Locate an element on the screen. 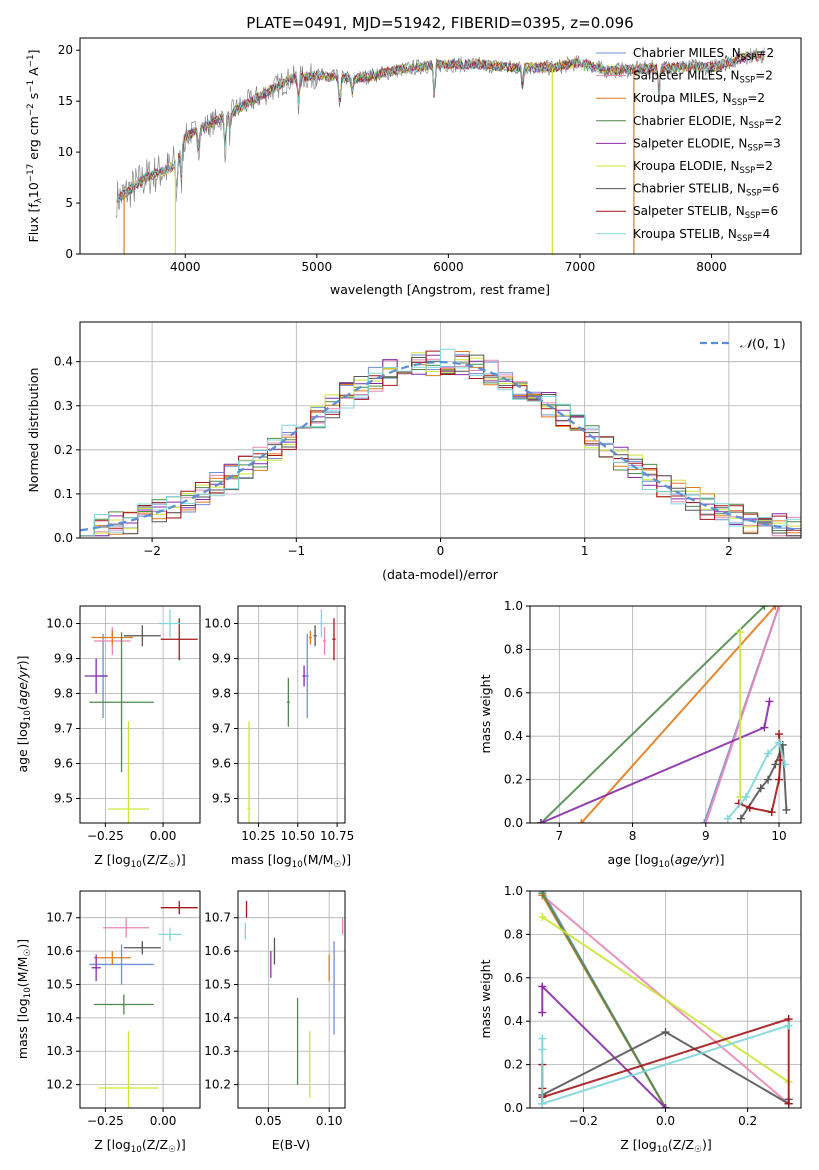  y-axis-label: Flux [fλ10−17 erg cm−2 s−1 A−1] is located at coordinates (35, 146).